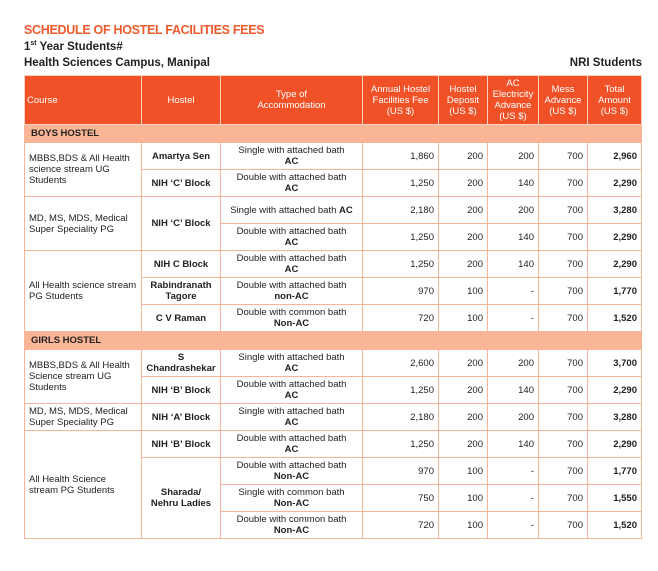 Image resolution: width=658 pixels, height=571 pixels. I want to click on section-title: BOYS HOSTEL, so click(333, 133).